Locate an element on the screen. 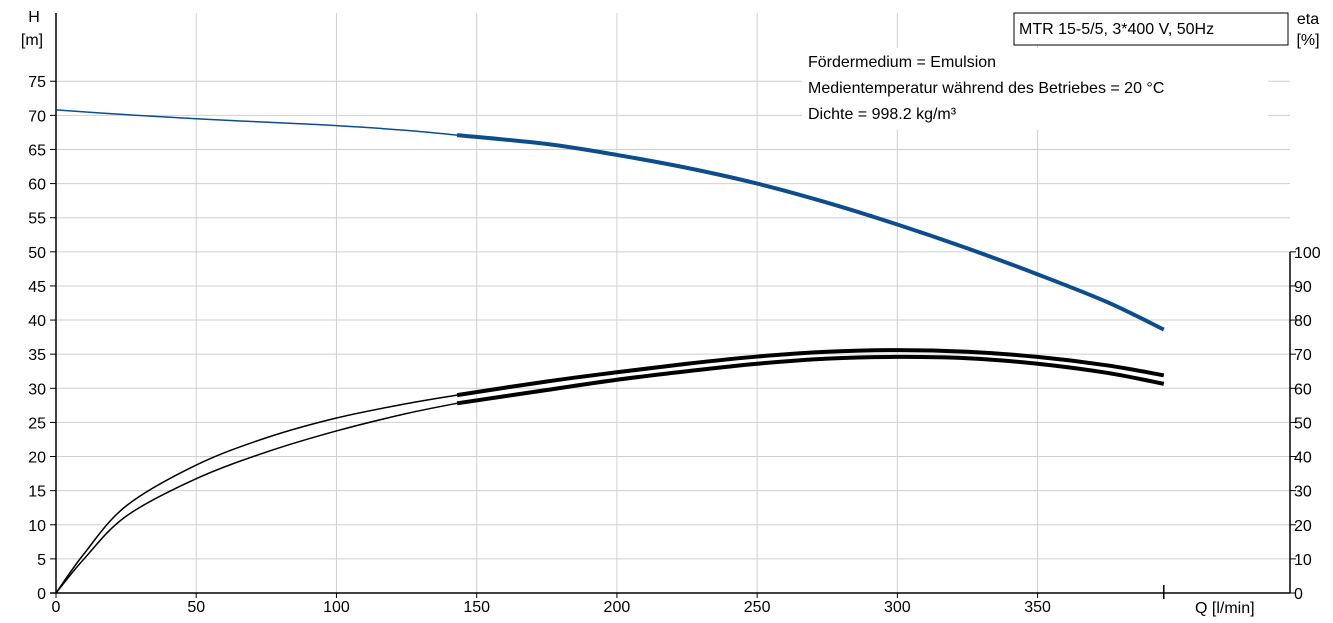 This screenshot has height=623, width=1333. series-2-curve-extended is located at coordinates (256, 494).